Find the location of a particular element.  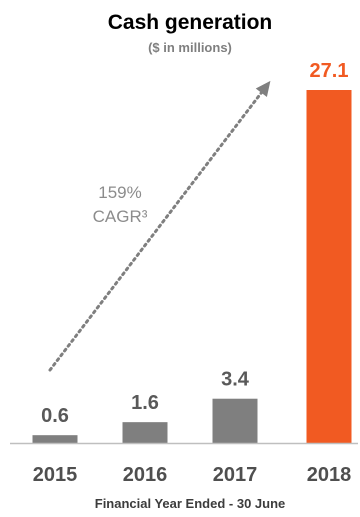

bar-2015 is located at coordinates (55, 439).